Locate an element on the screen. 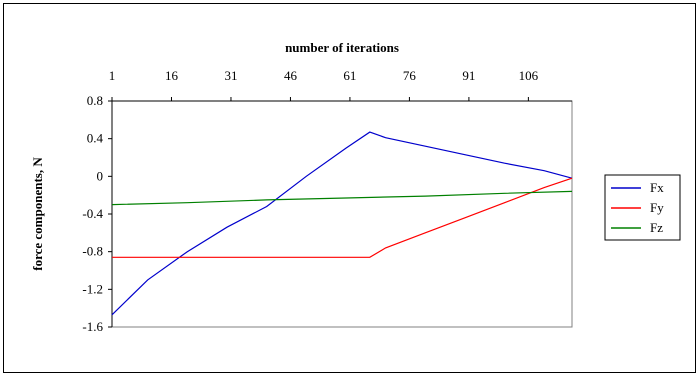 Image resolution: width=699 pixels, height=373 pixels. legend: Fx Fy Fz is located at coordinates (642, 207).